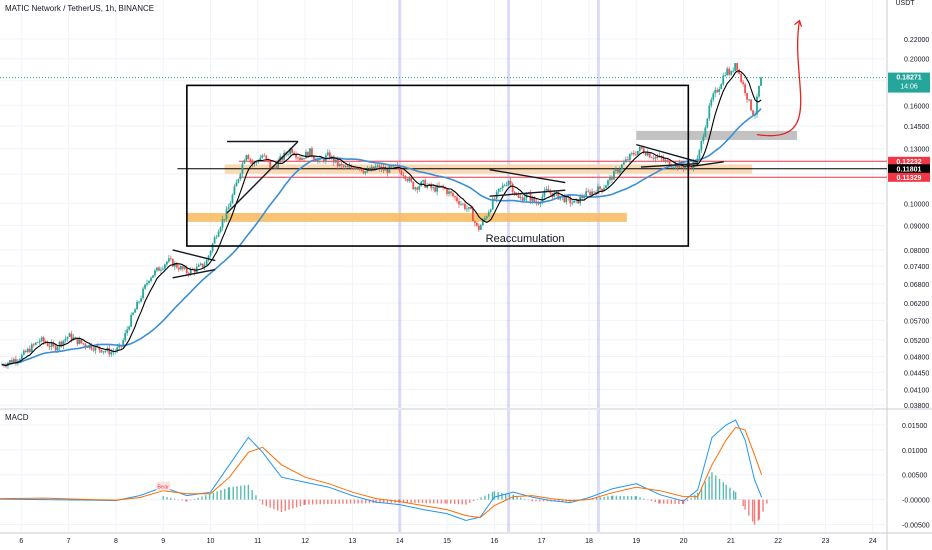 The height and width of the screenshot is (550, 932). Describe the element at coordinates (542, 541) in the screenshot. I see `time-tick-label: 17` at that location.